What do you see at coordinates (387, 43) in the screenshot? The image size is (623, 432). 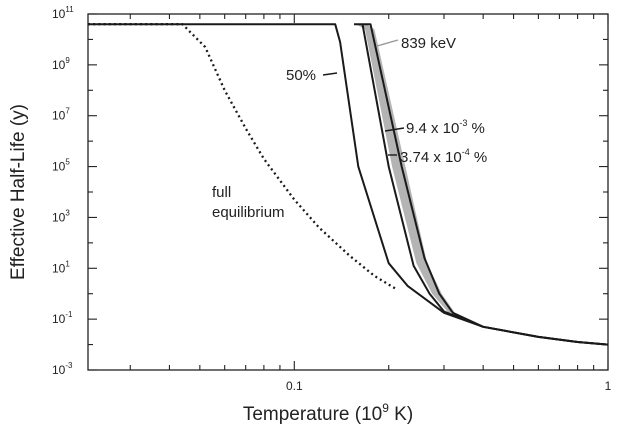 I see `leader-839-kev` at bounding box center [387, 43].